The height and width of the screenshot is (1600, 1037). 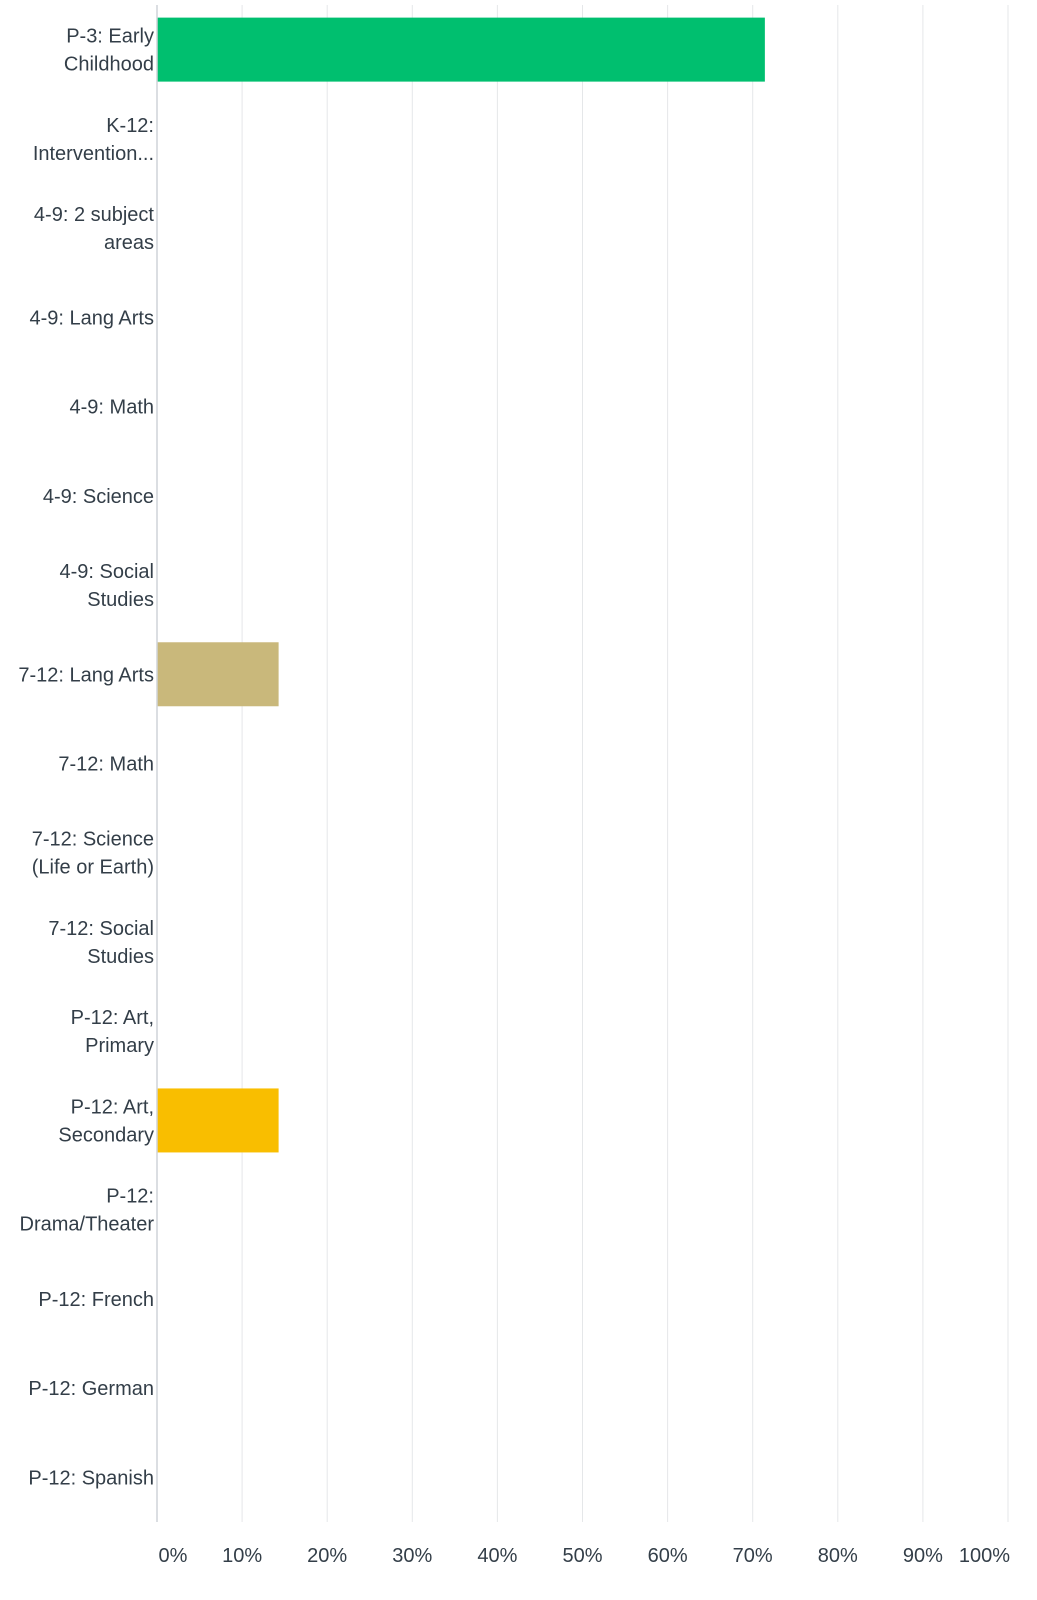 What do you see at coordinates (107, 586) in the screenshot?
I see `category-label: 4-9: Social Studies` at bounding box center [107, 586].